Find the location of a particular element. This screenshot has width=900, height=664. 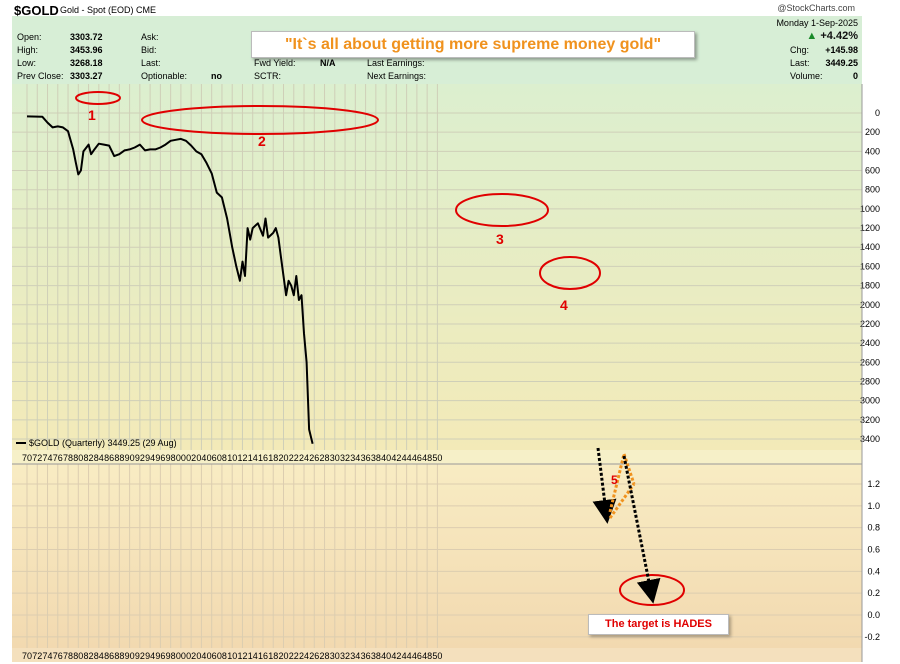

optionable-value: no is located at coordinates (216, 76).